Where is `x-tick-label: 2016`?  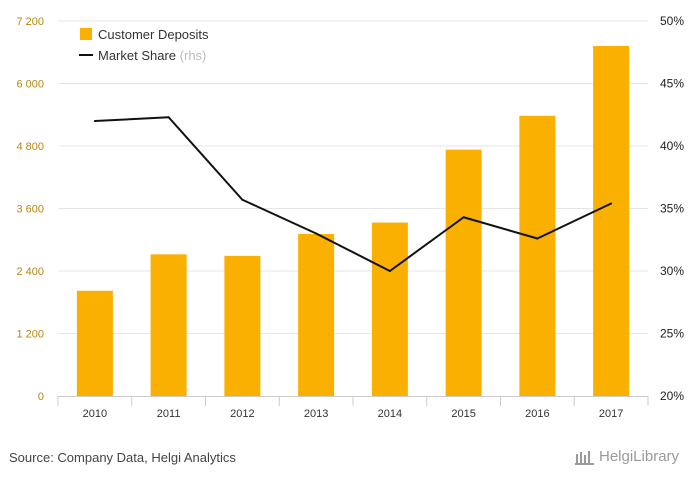 x-tick-label: 2016 is located at coordinates (537, 414).